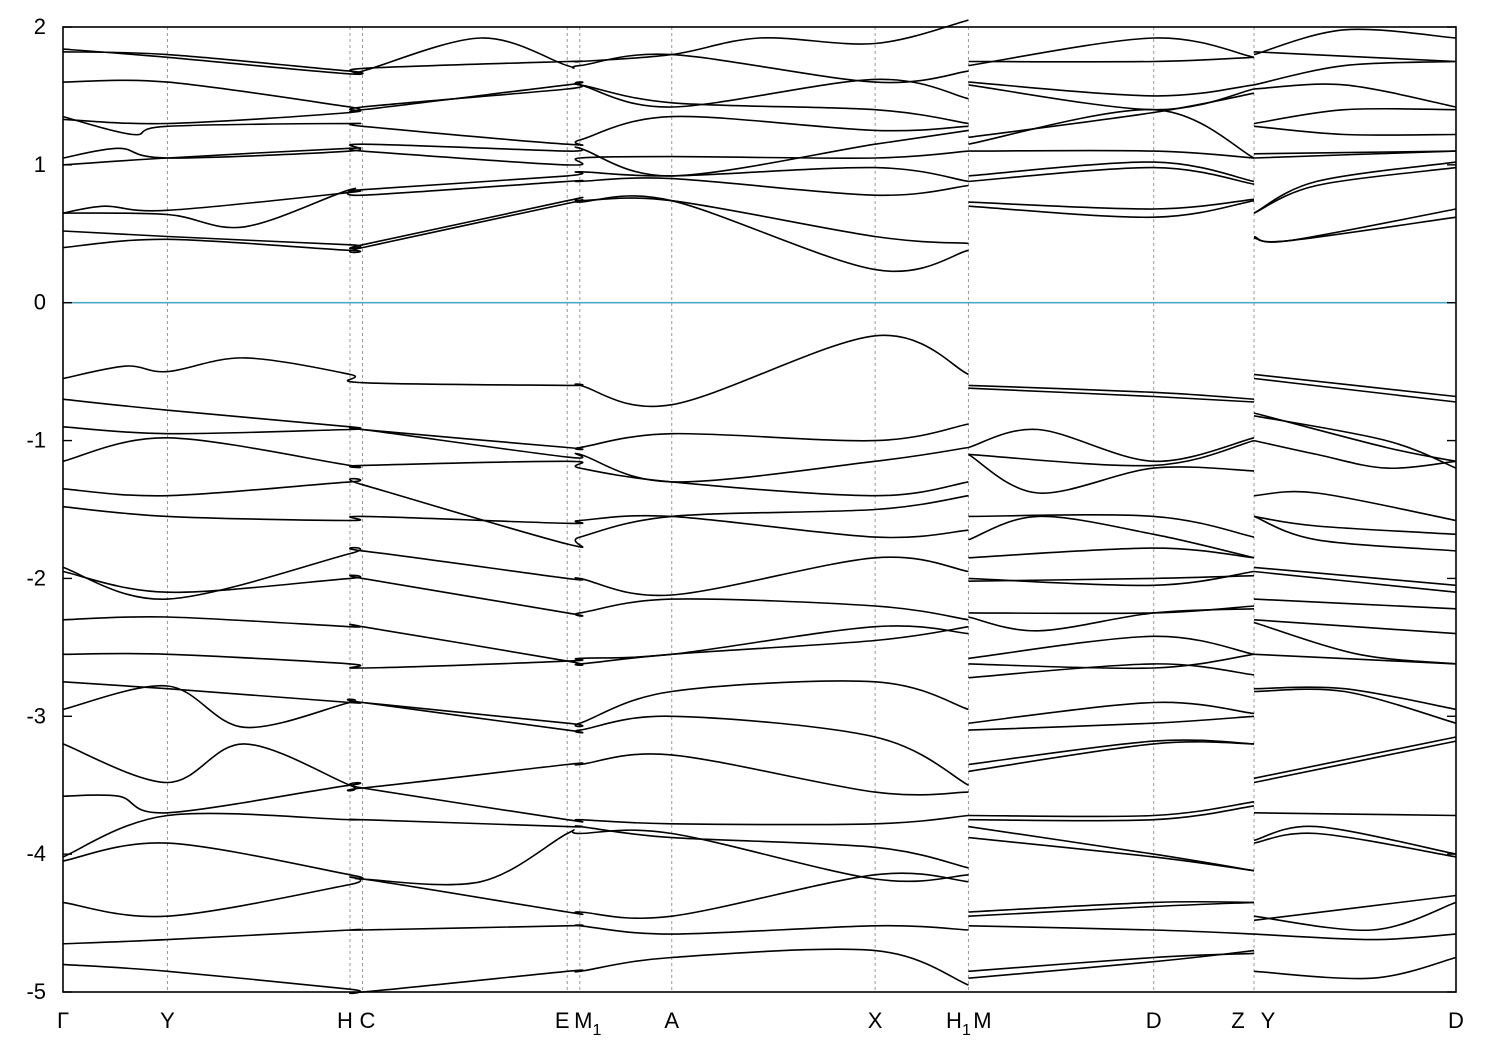 This screenshot has height=1050, width=1500. What do you see at coordinates (875, 1020) in the screenshot?
I see `k-point-label: X` at bounding box center [875, 1020].